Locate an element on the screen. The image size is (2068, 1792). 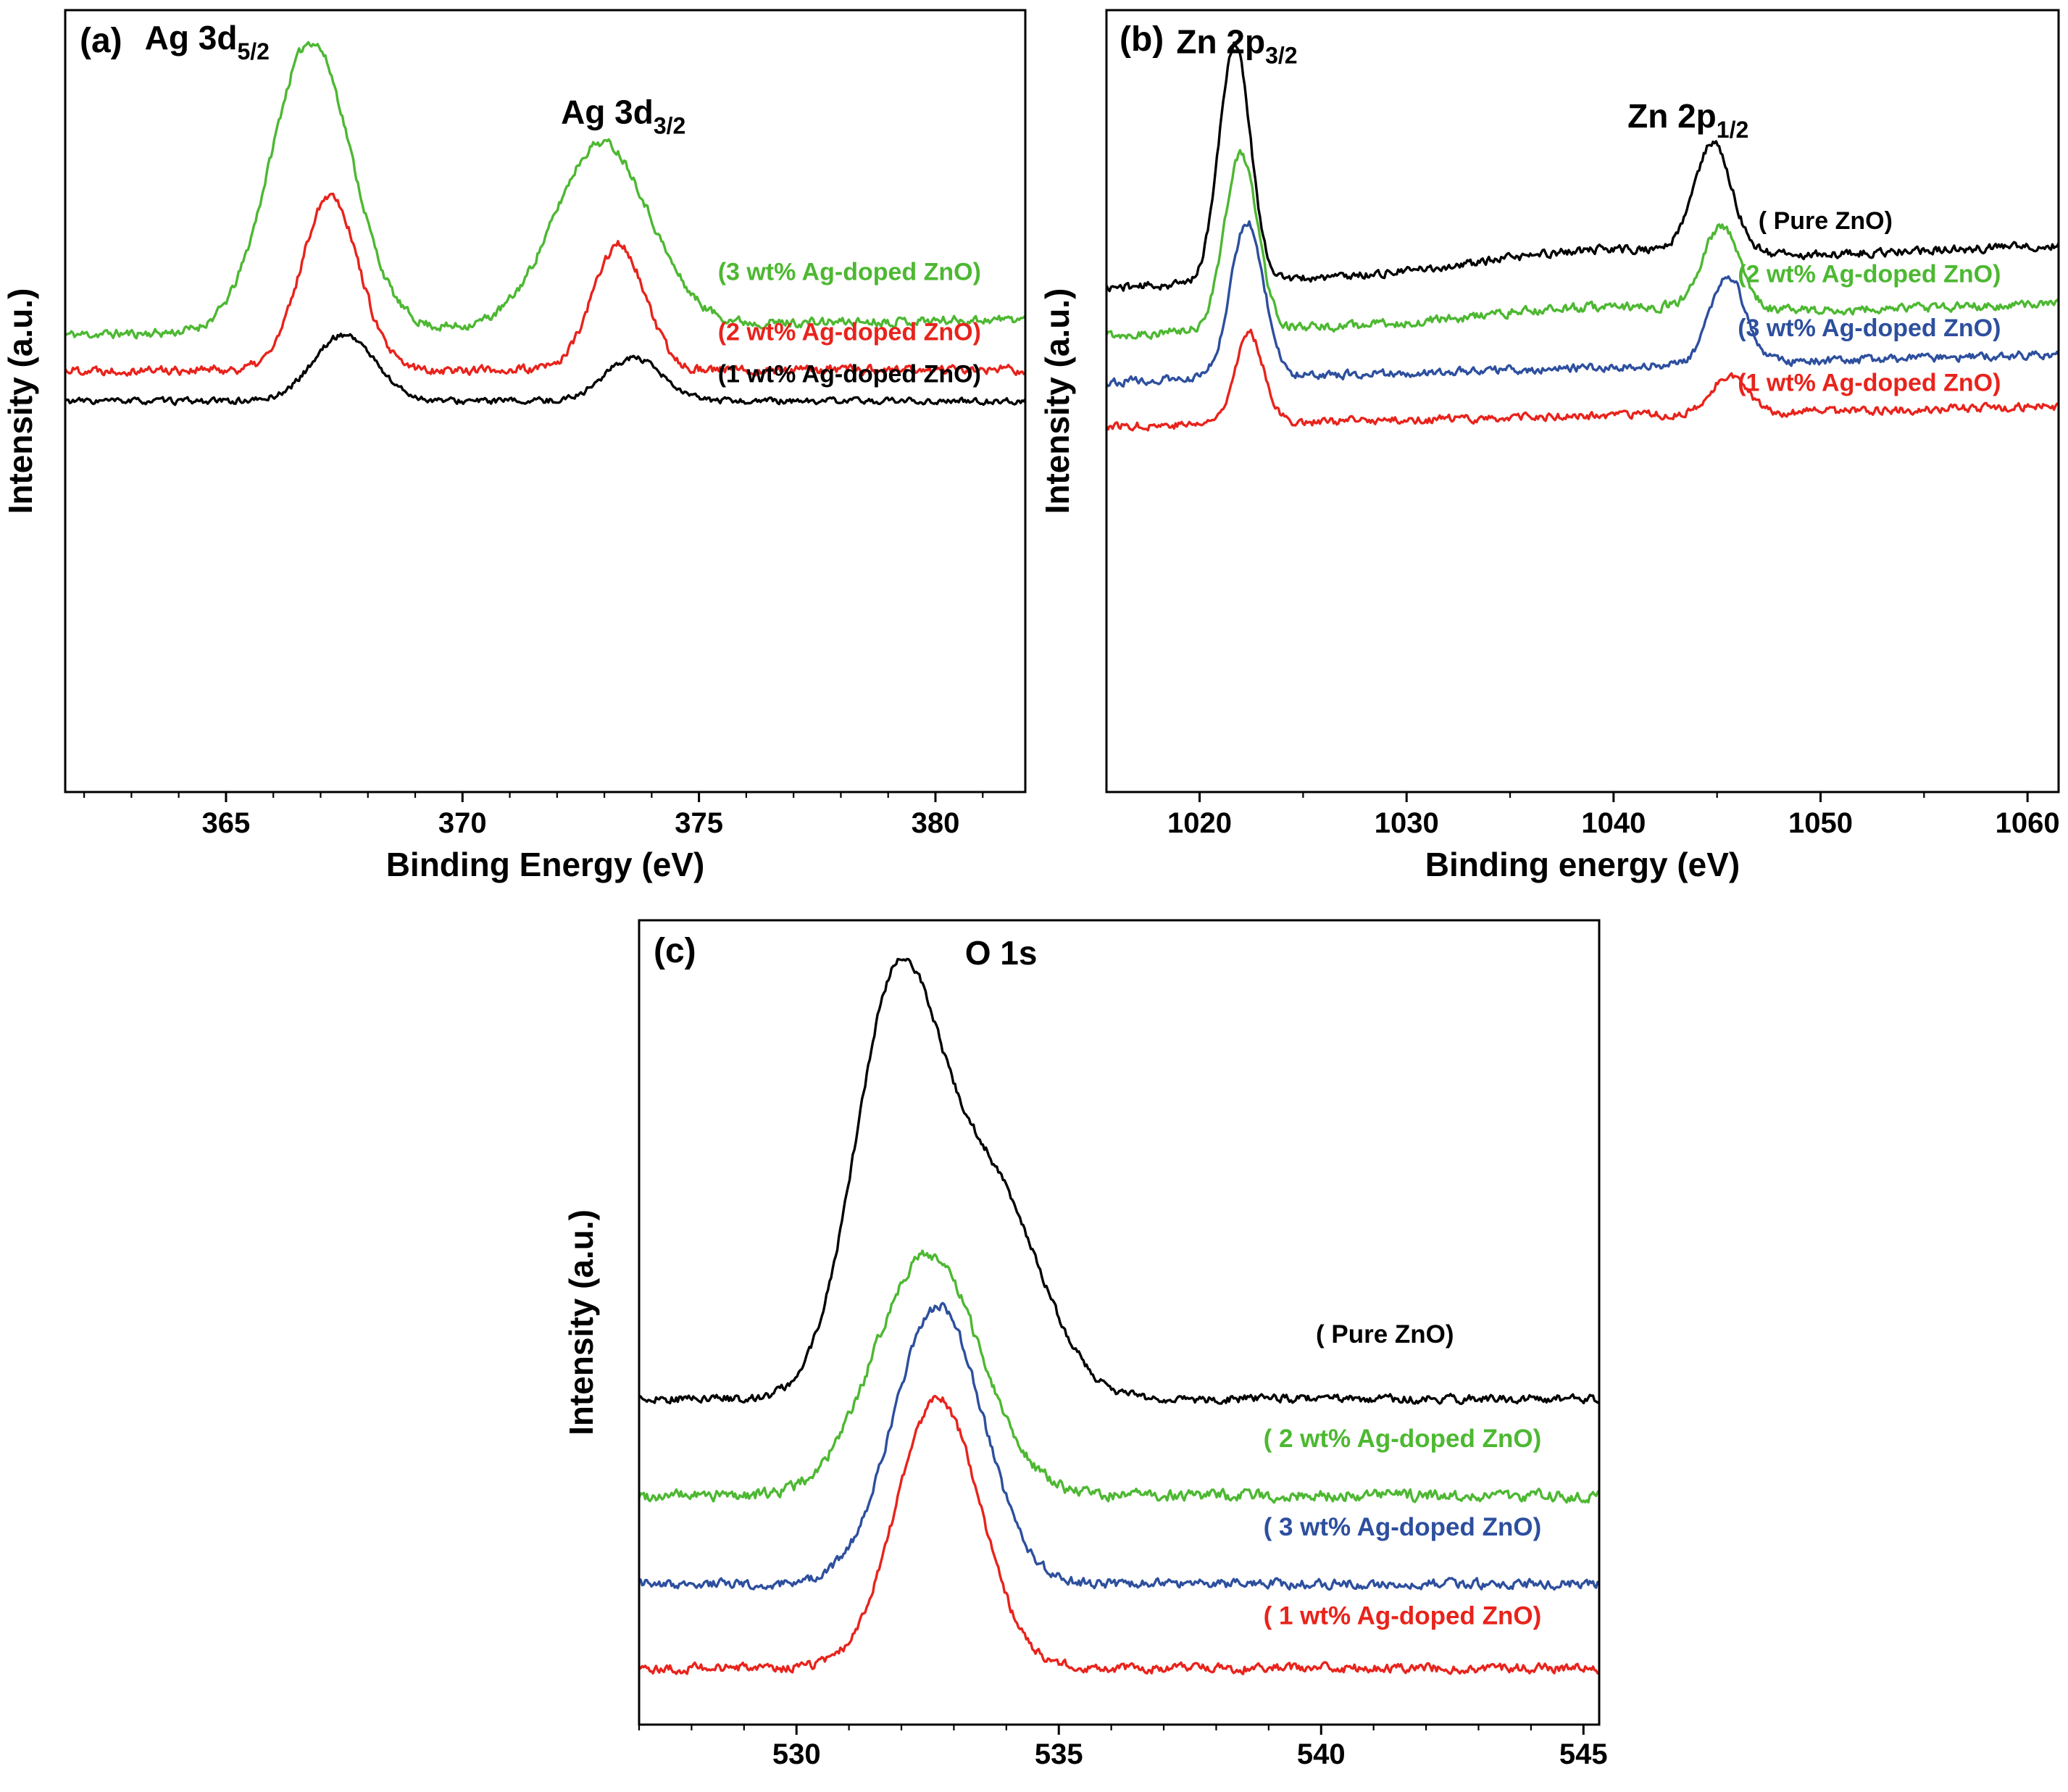
peak-label-1: Ag 3d5/2 is located at coordinates (208, 41).